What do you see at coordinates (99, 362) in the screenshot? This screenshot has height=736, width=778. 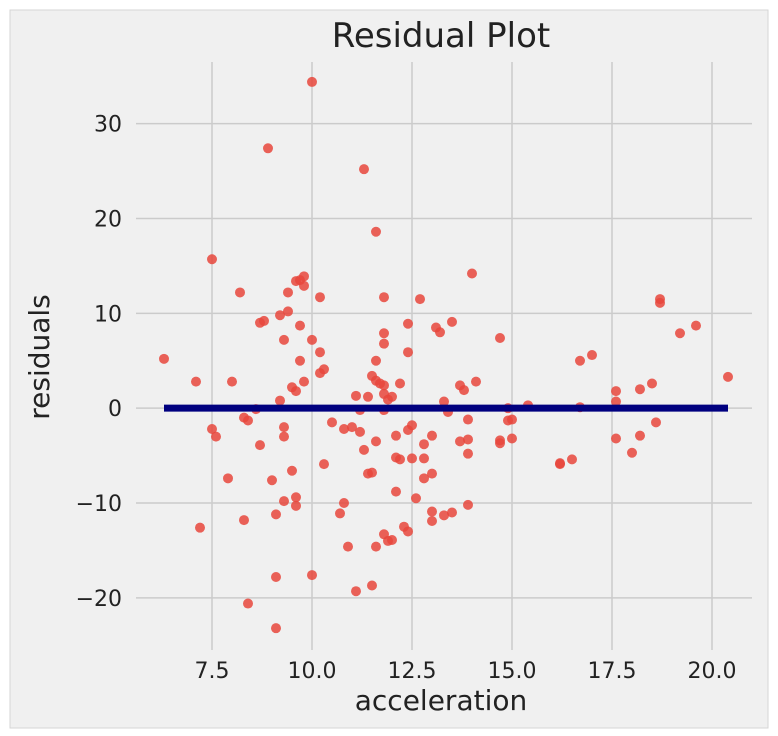 I see `y-tick-labels: −20 −10 0 10 20 30` at bounding box center [99, 362].